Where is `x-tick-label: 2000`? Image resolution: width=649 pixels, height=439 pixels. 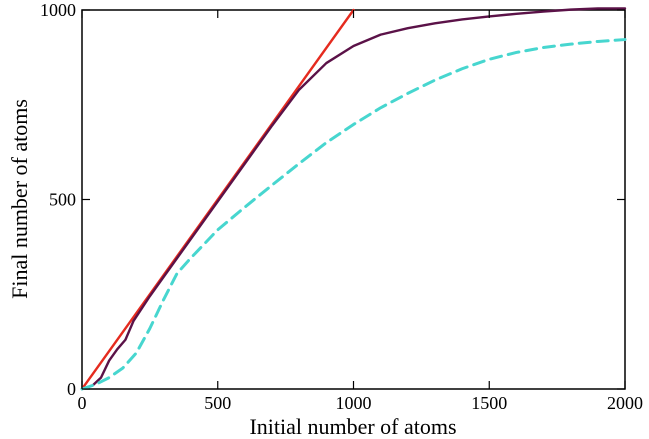
x-tick-label: 2000 is located at coordinates (625, 403).